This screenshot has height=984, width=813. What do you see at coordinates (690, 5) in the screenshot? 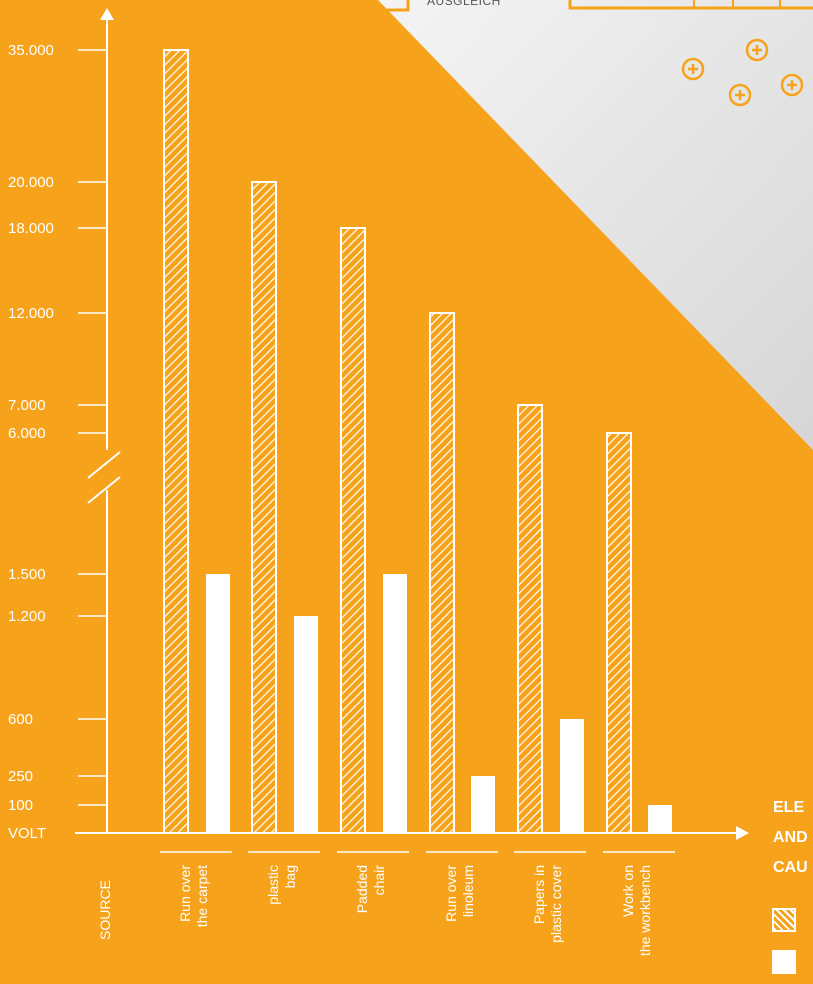
I see `header-table` at bounding box center [690, 5].